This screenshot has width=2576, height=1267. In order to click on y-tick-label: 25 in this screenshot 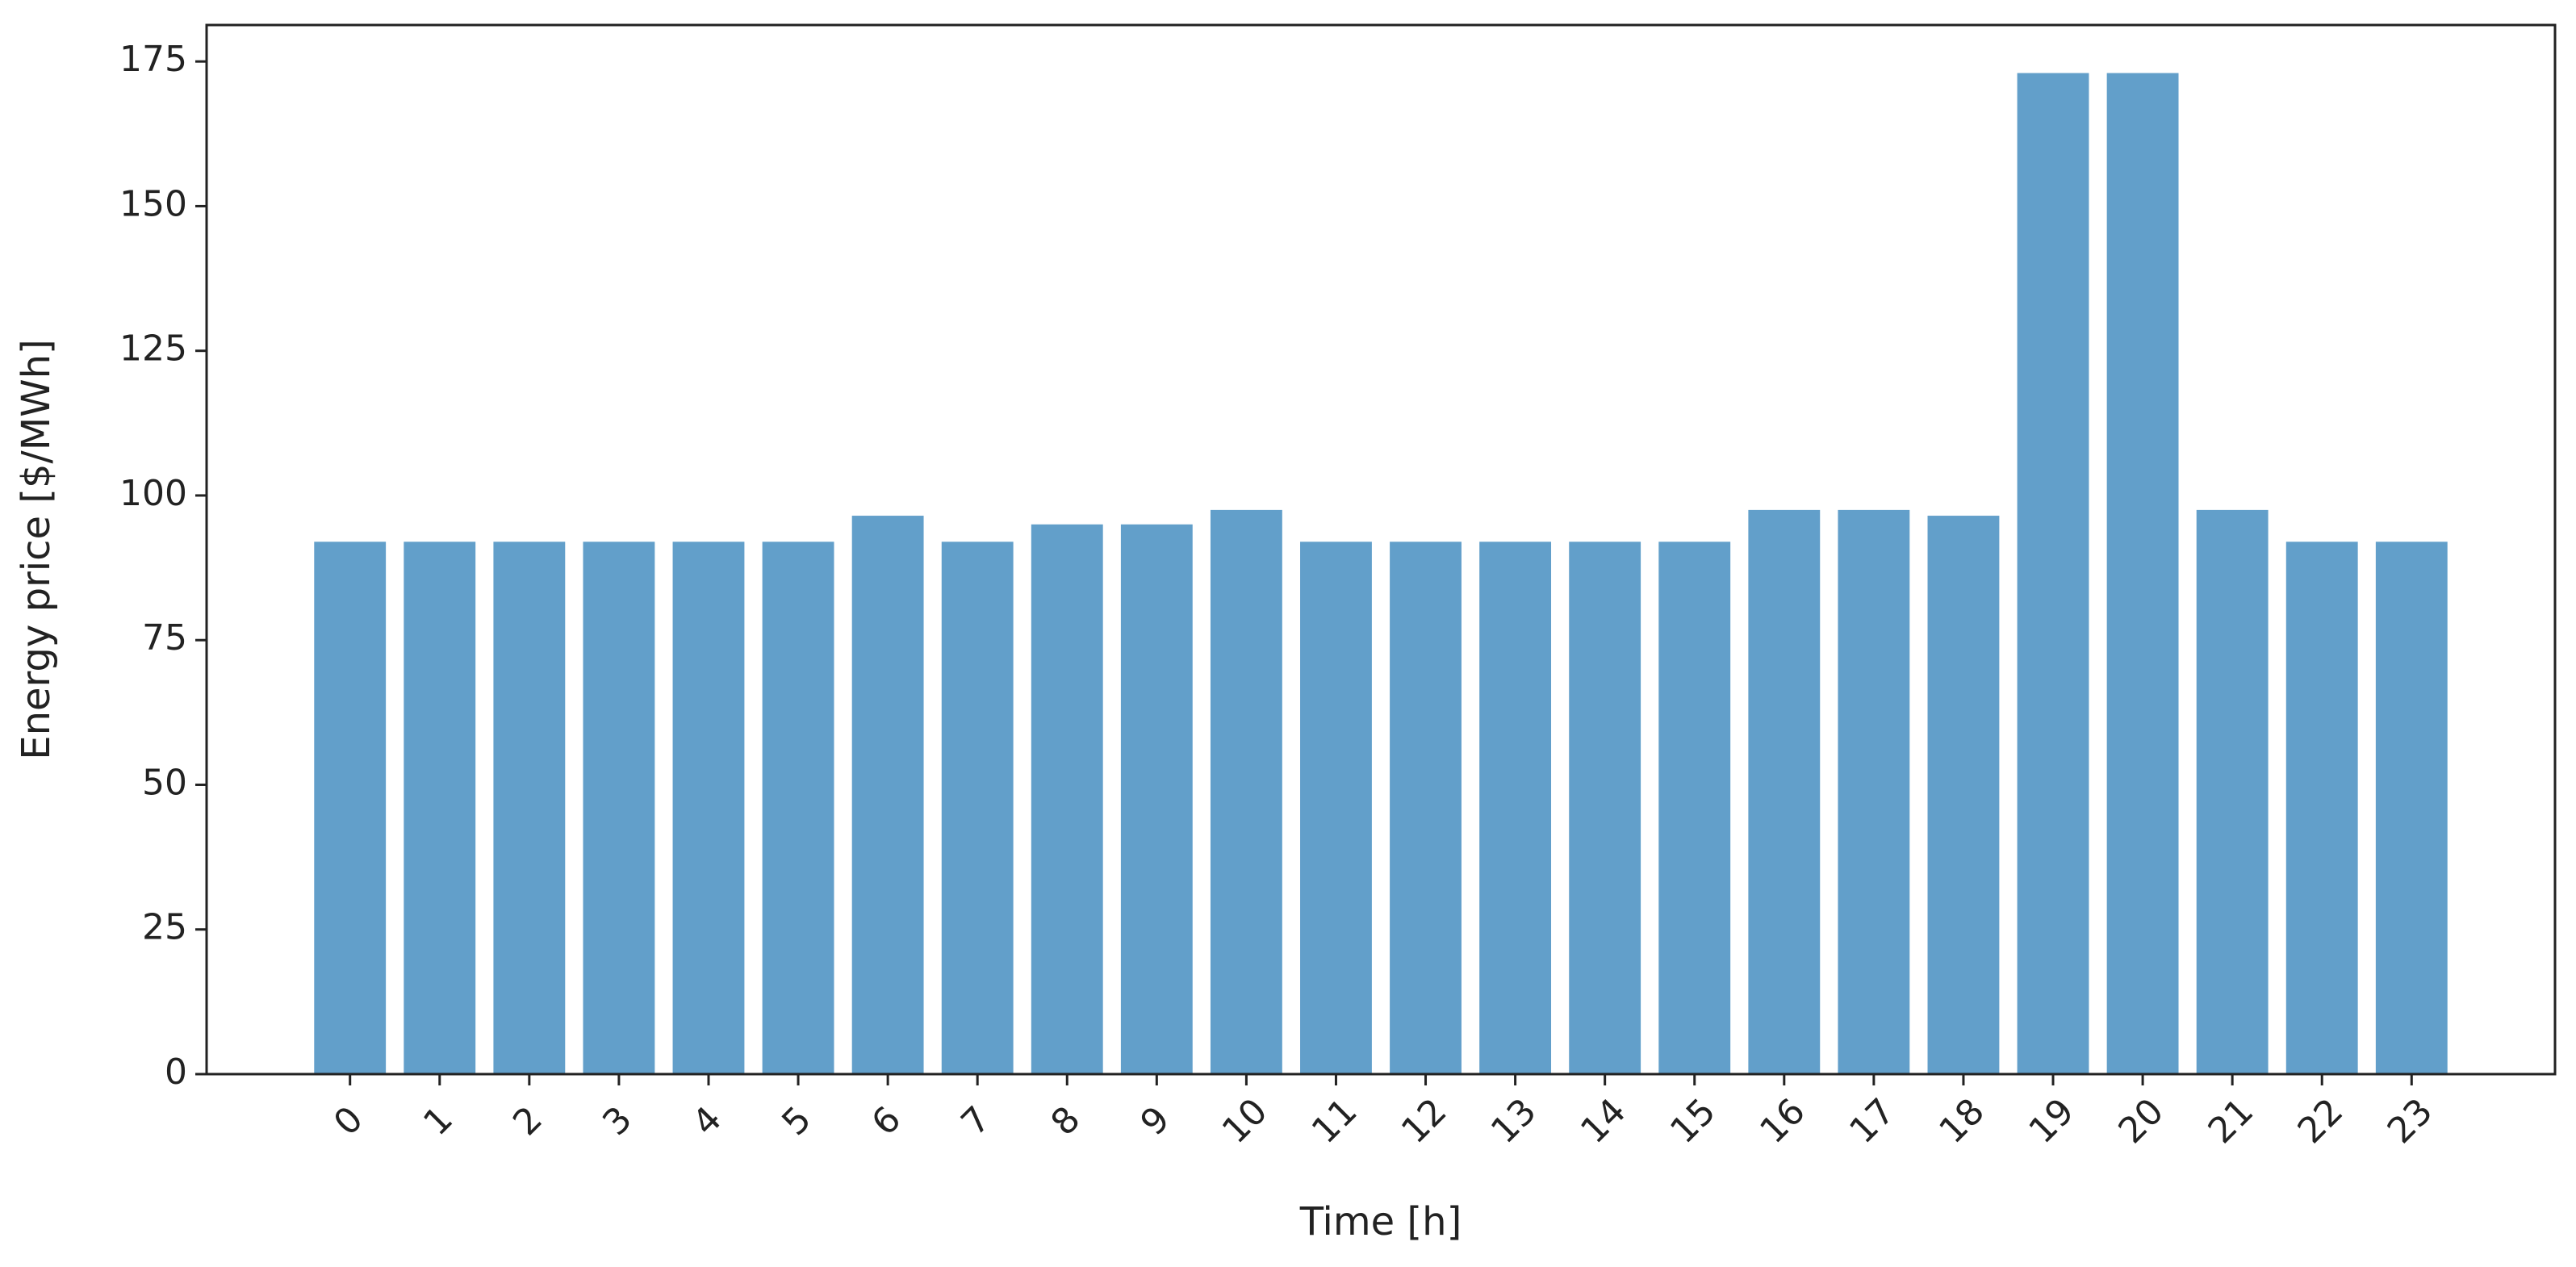, I will do `click(164, 927)`.